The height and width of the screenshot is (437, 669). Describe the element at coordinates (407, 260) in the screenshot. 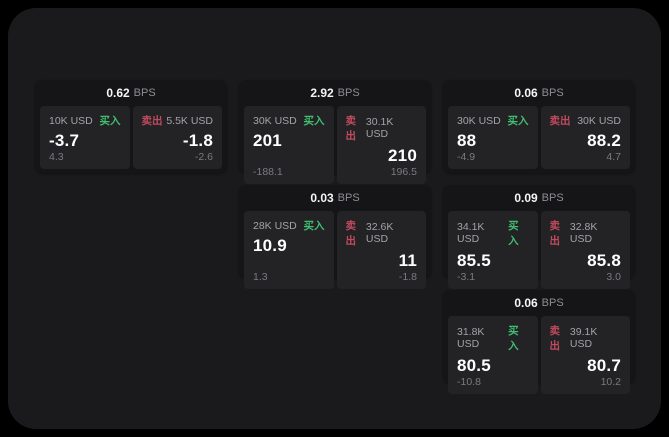

I see `sell-price: 11` at that location.